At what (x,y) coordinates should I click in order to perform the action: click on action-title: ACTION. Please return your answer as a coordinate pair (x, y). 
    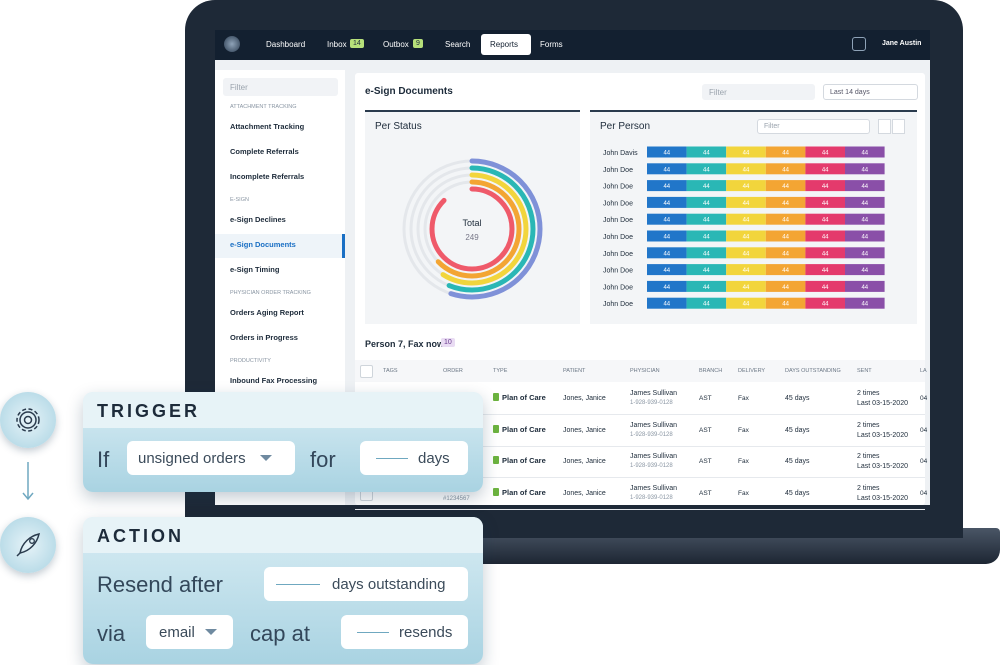
    Looking at the image, I should click on (140, 536).